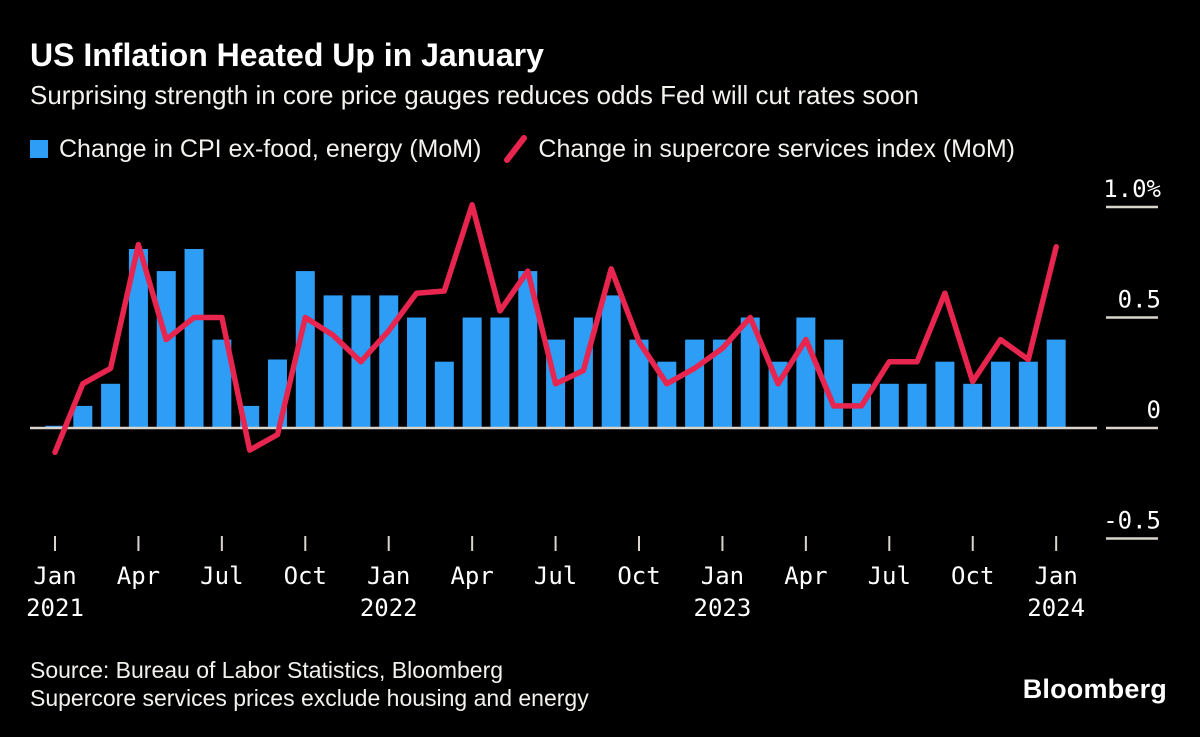 This screenshot has width=1200, height=737. What do you see at coordinates (1132, 189) in the screenshot?
I see `y-tick-label-1.0%: 1.0%` at bounding box center [1132, 189].